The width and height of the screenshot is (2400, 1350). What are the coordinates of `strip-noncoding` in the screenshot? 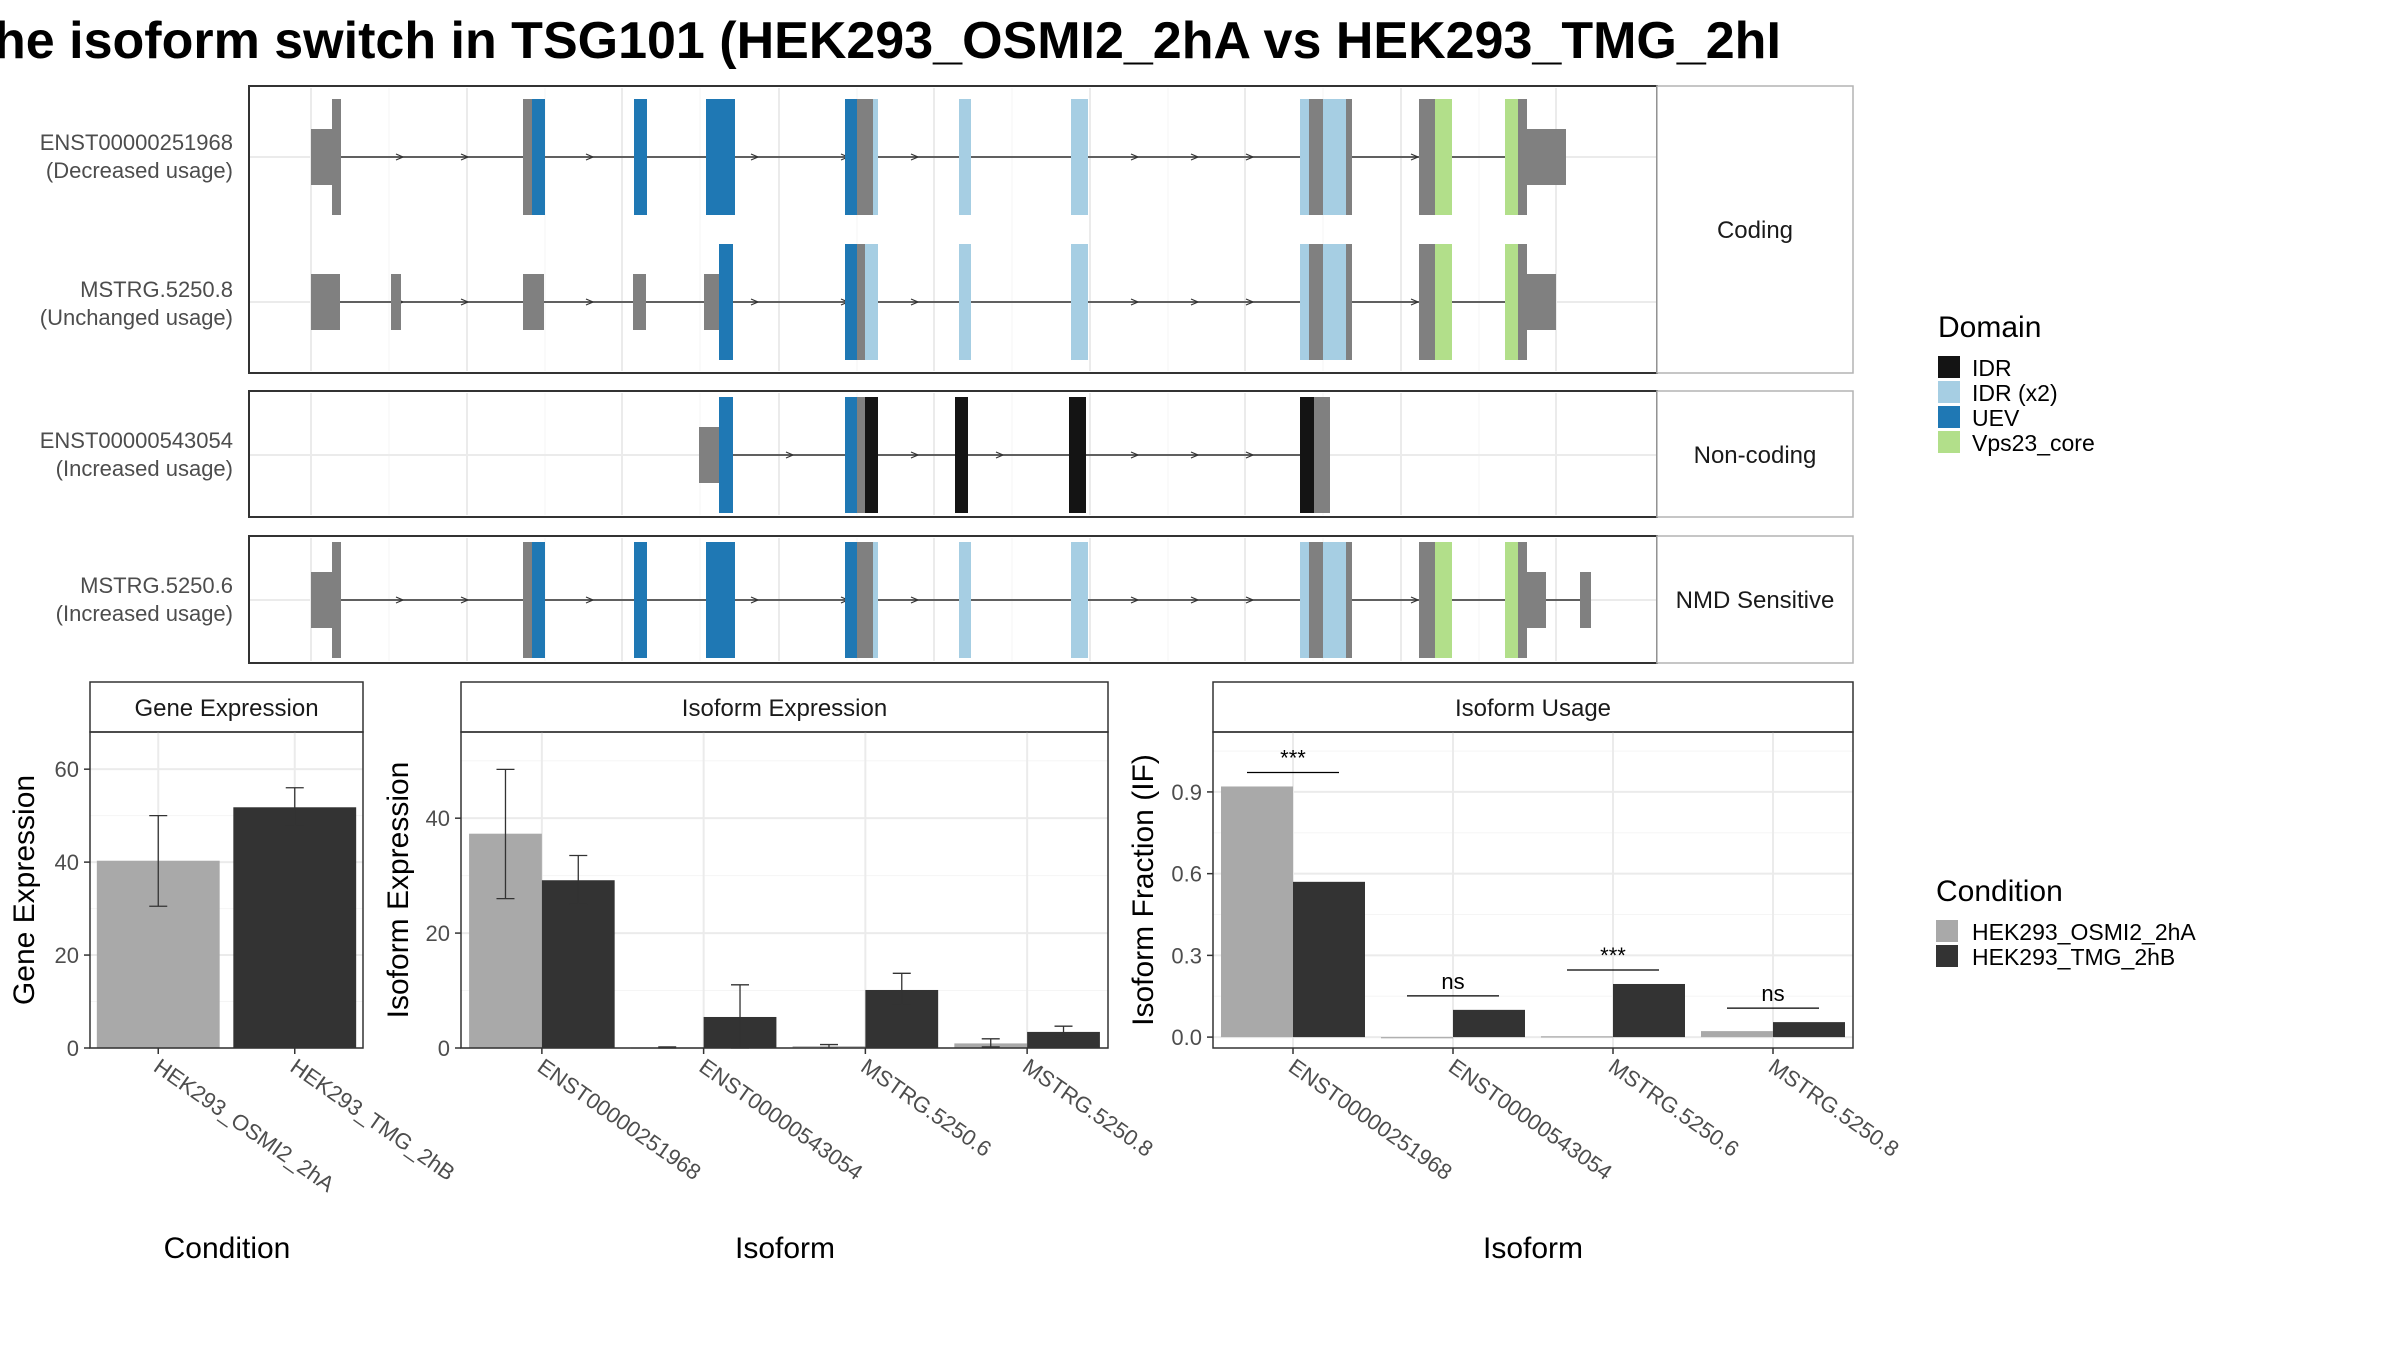 It's located at (1755, 454).